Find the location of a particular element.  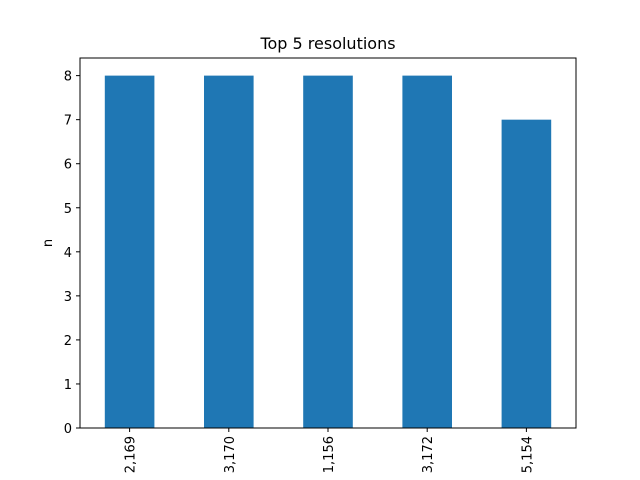

chart-title: Top 5 resolutions is located at coordinates (327, 43).